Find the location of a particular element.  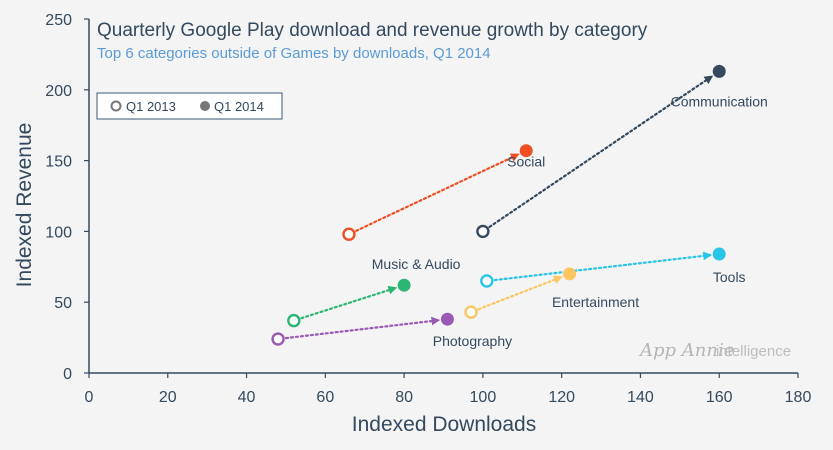

point-q1-2013-music-audio is located at coordinates (294, 320).